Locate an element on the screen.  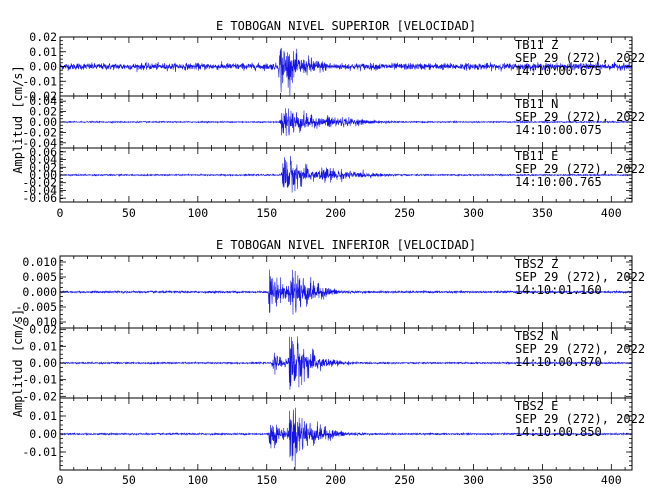
station-label: TB11 Z is located at coordinates (536, 45).